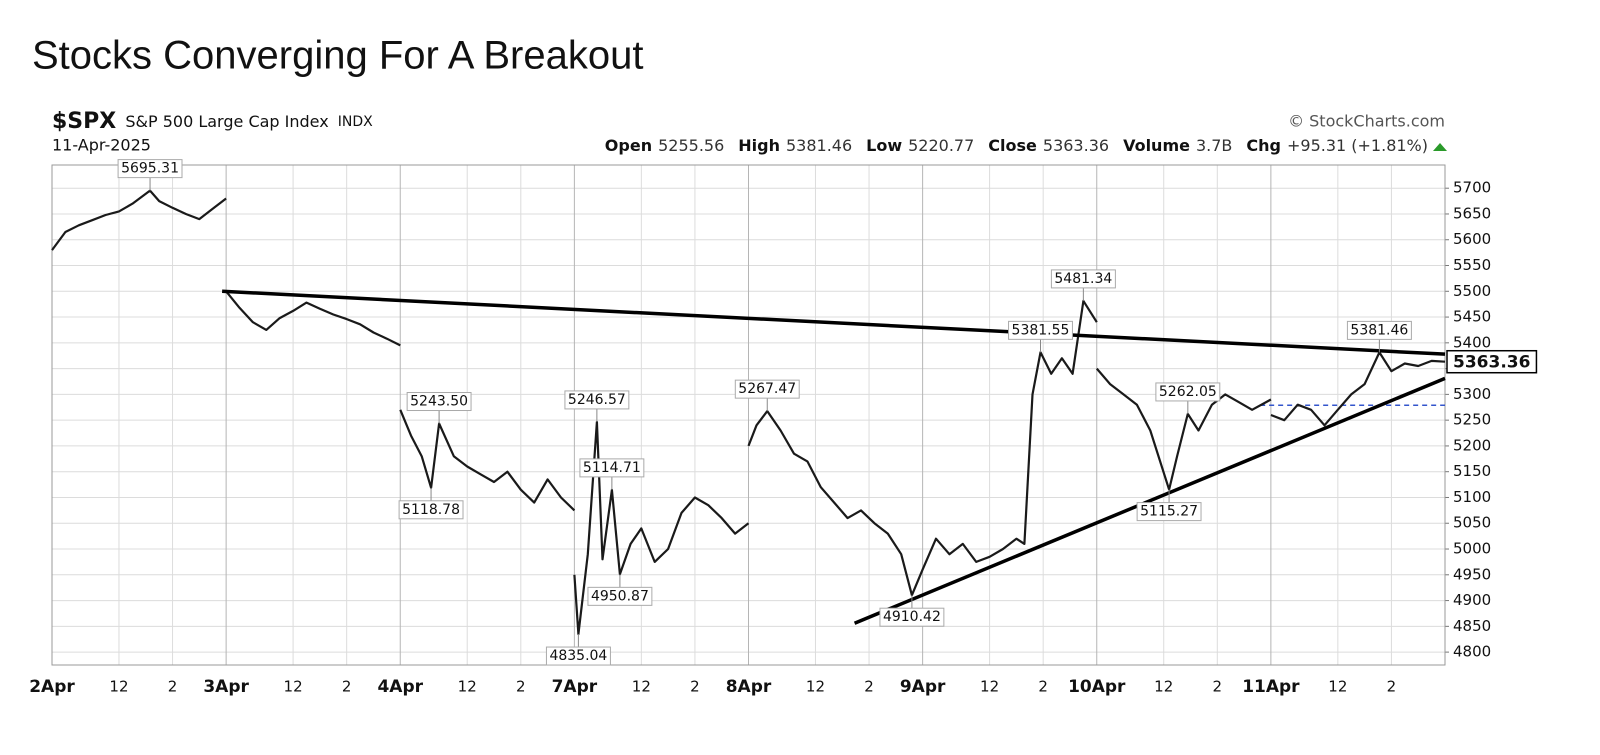 This screenshot has height=755, width=1600. I want to click on y-tick-label: 4800, so click(1472, 652).